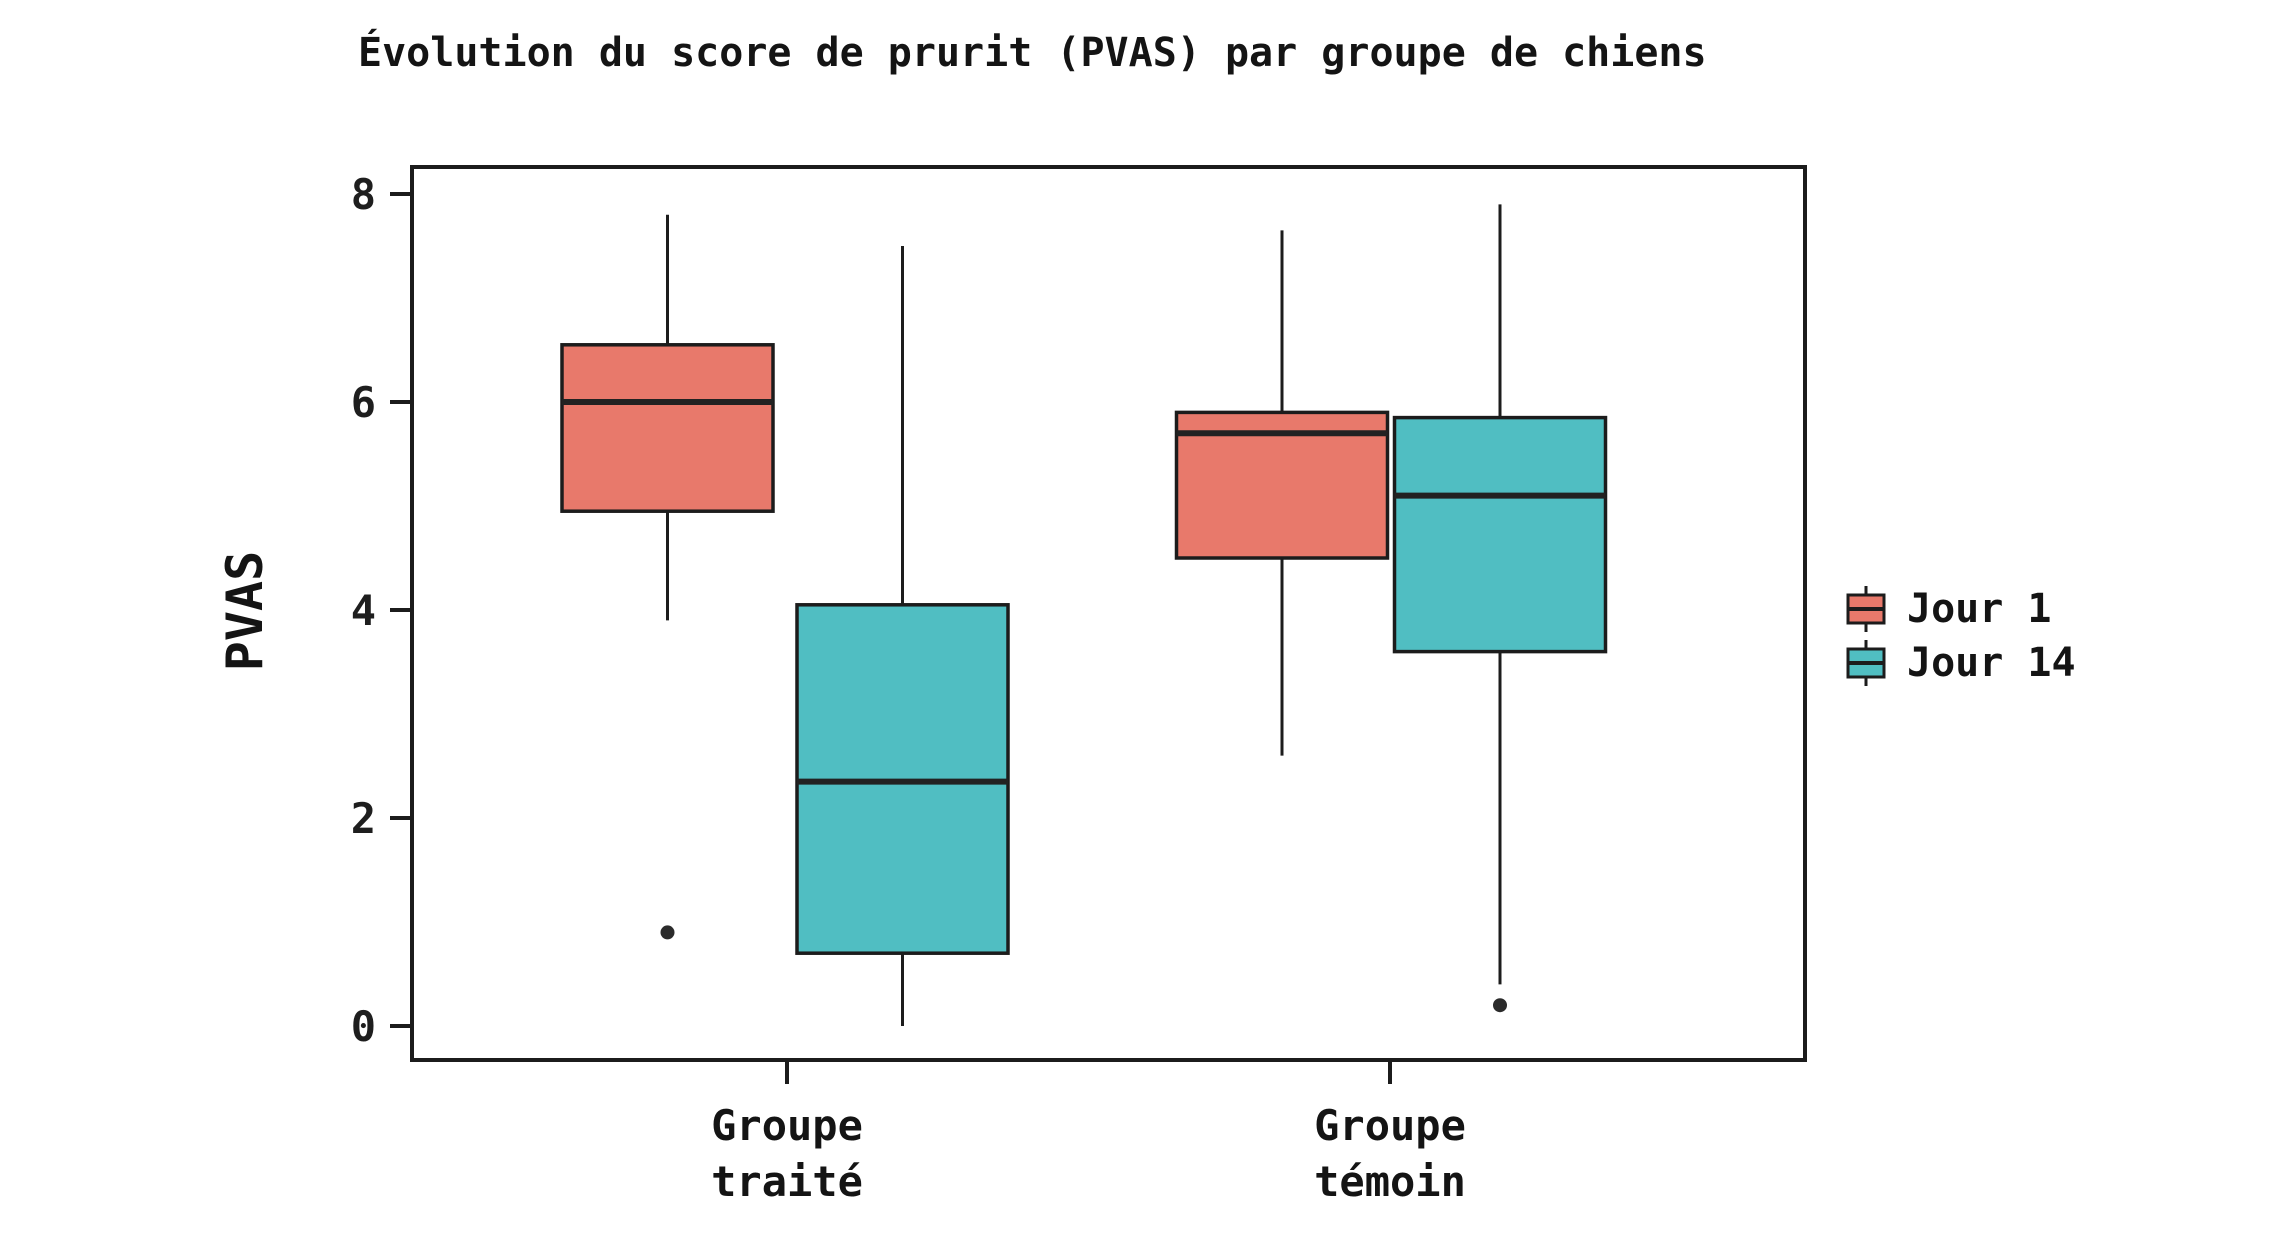  I want to click on legend-label-jour-1: Jour 1, so click(1979, 609).